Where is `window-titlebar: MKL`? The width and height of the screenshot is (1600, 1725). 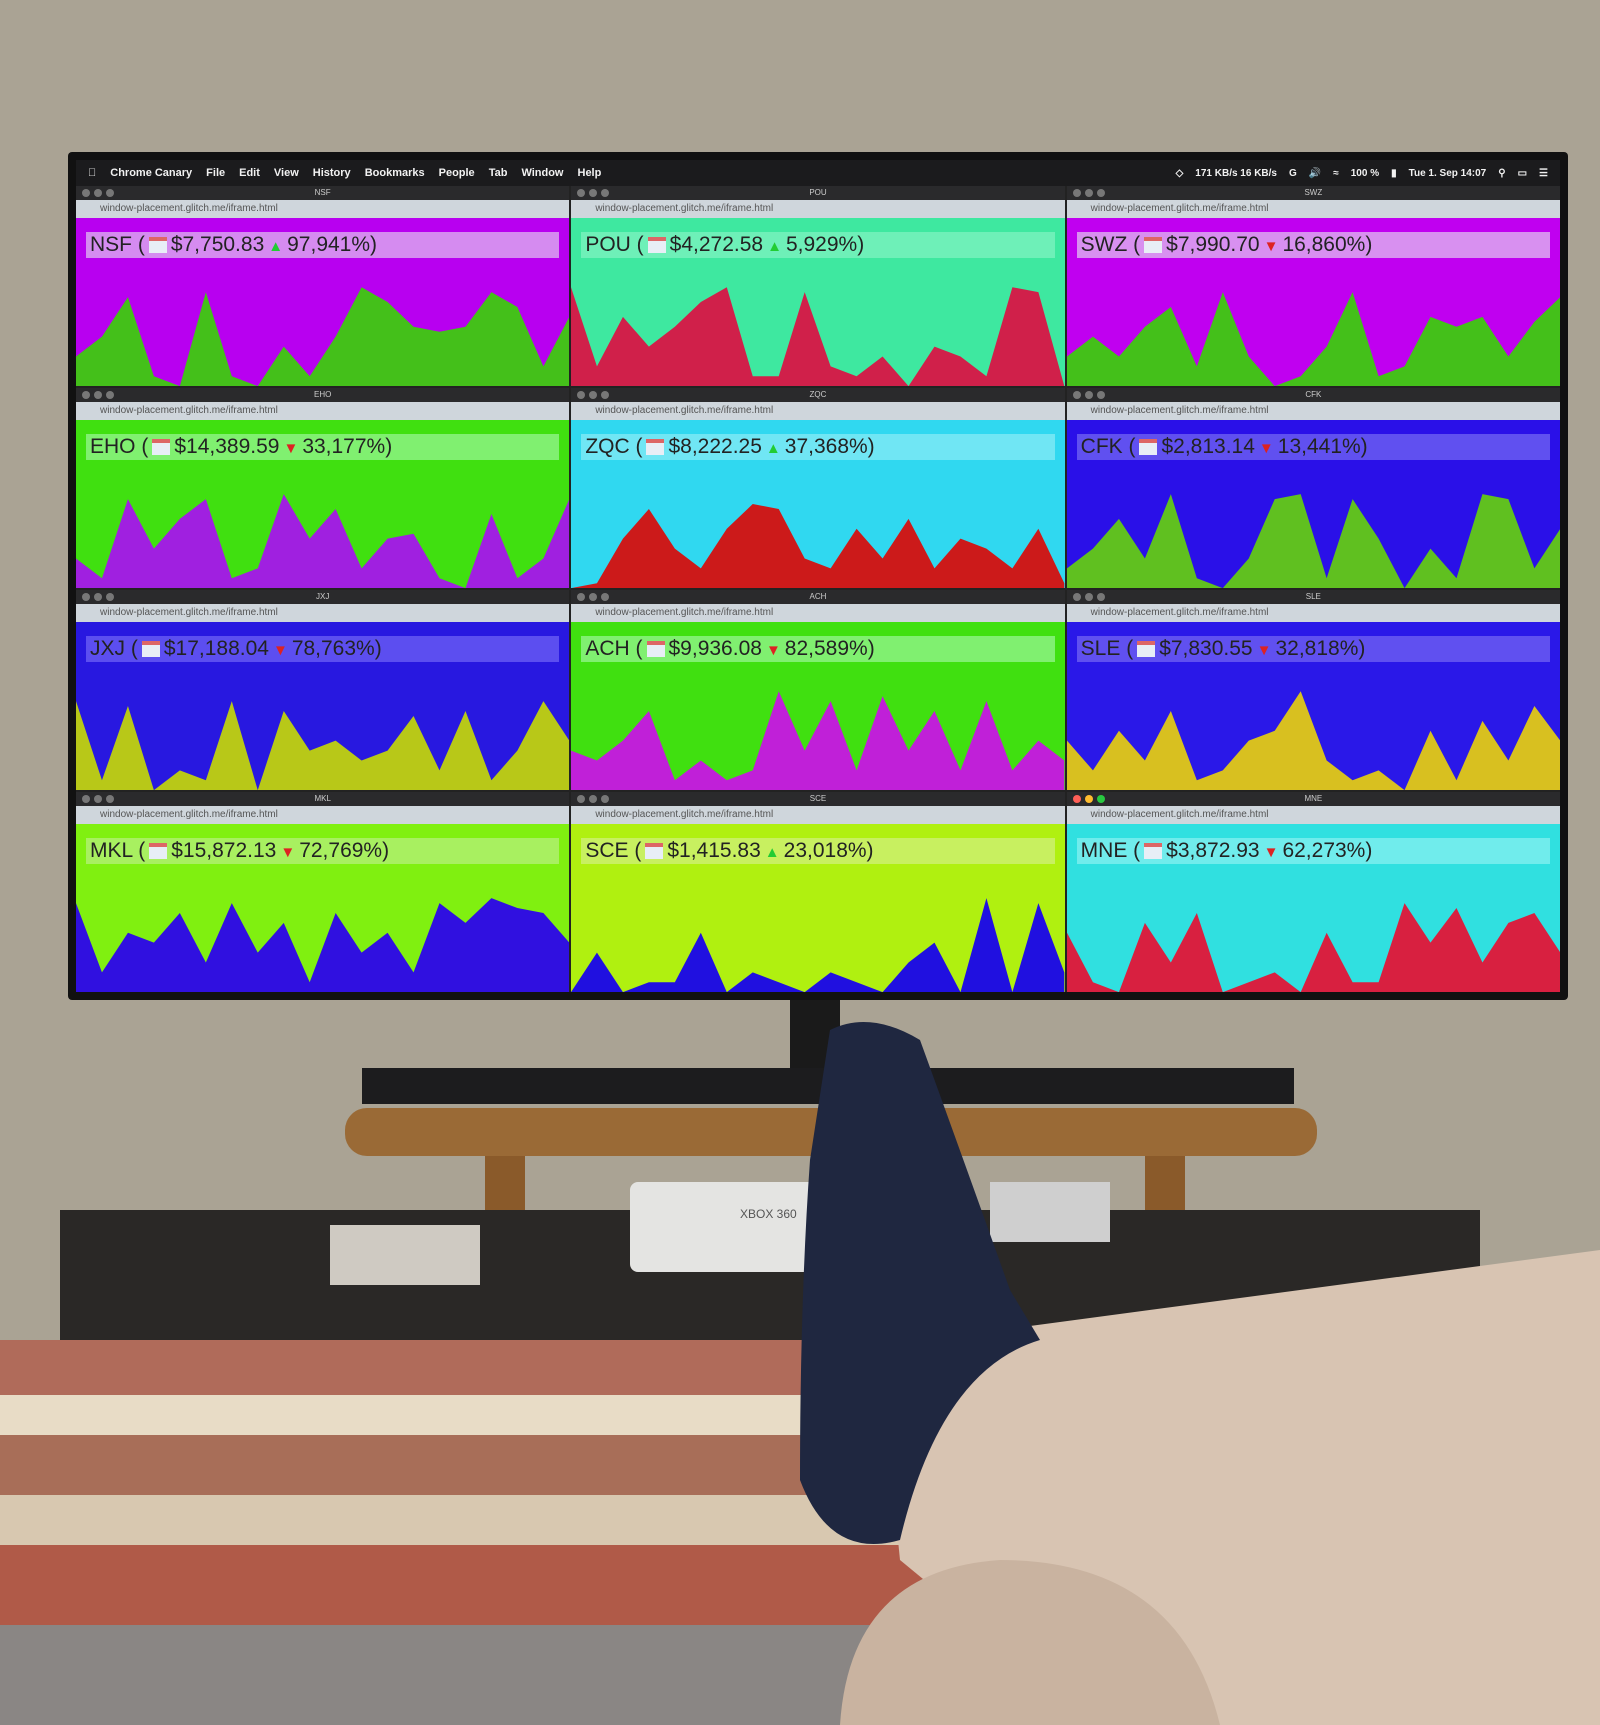 window-titlebar: MKL is located at coordinates (323, 799).